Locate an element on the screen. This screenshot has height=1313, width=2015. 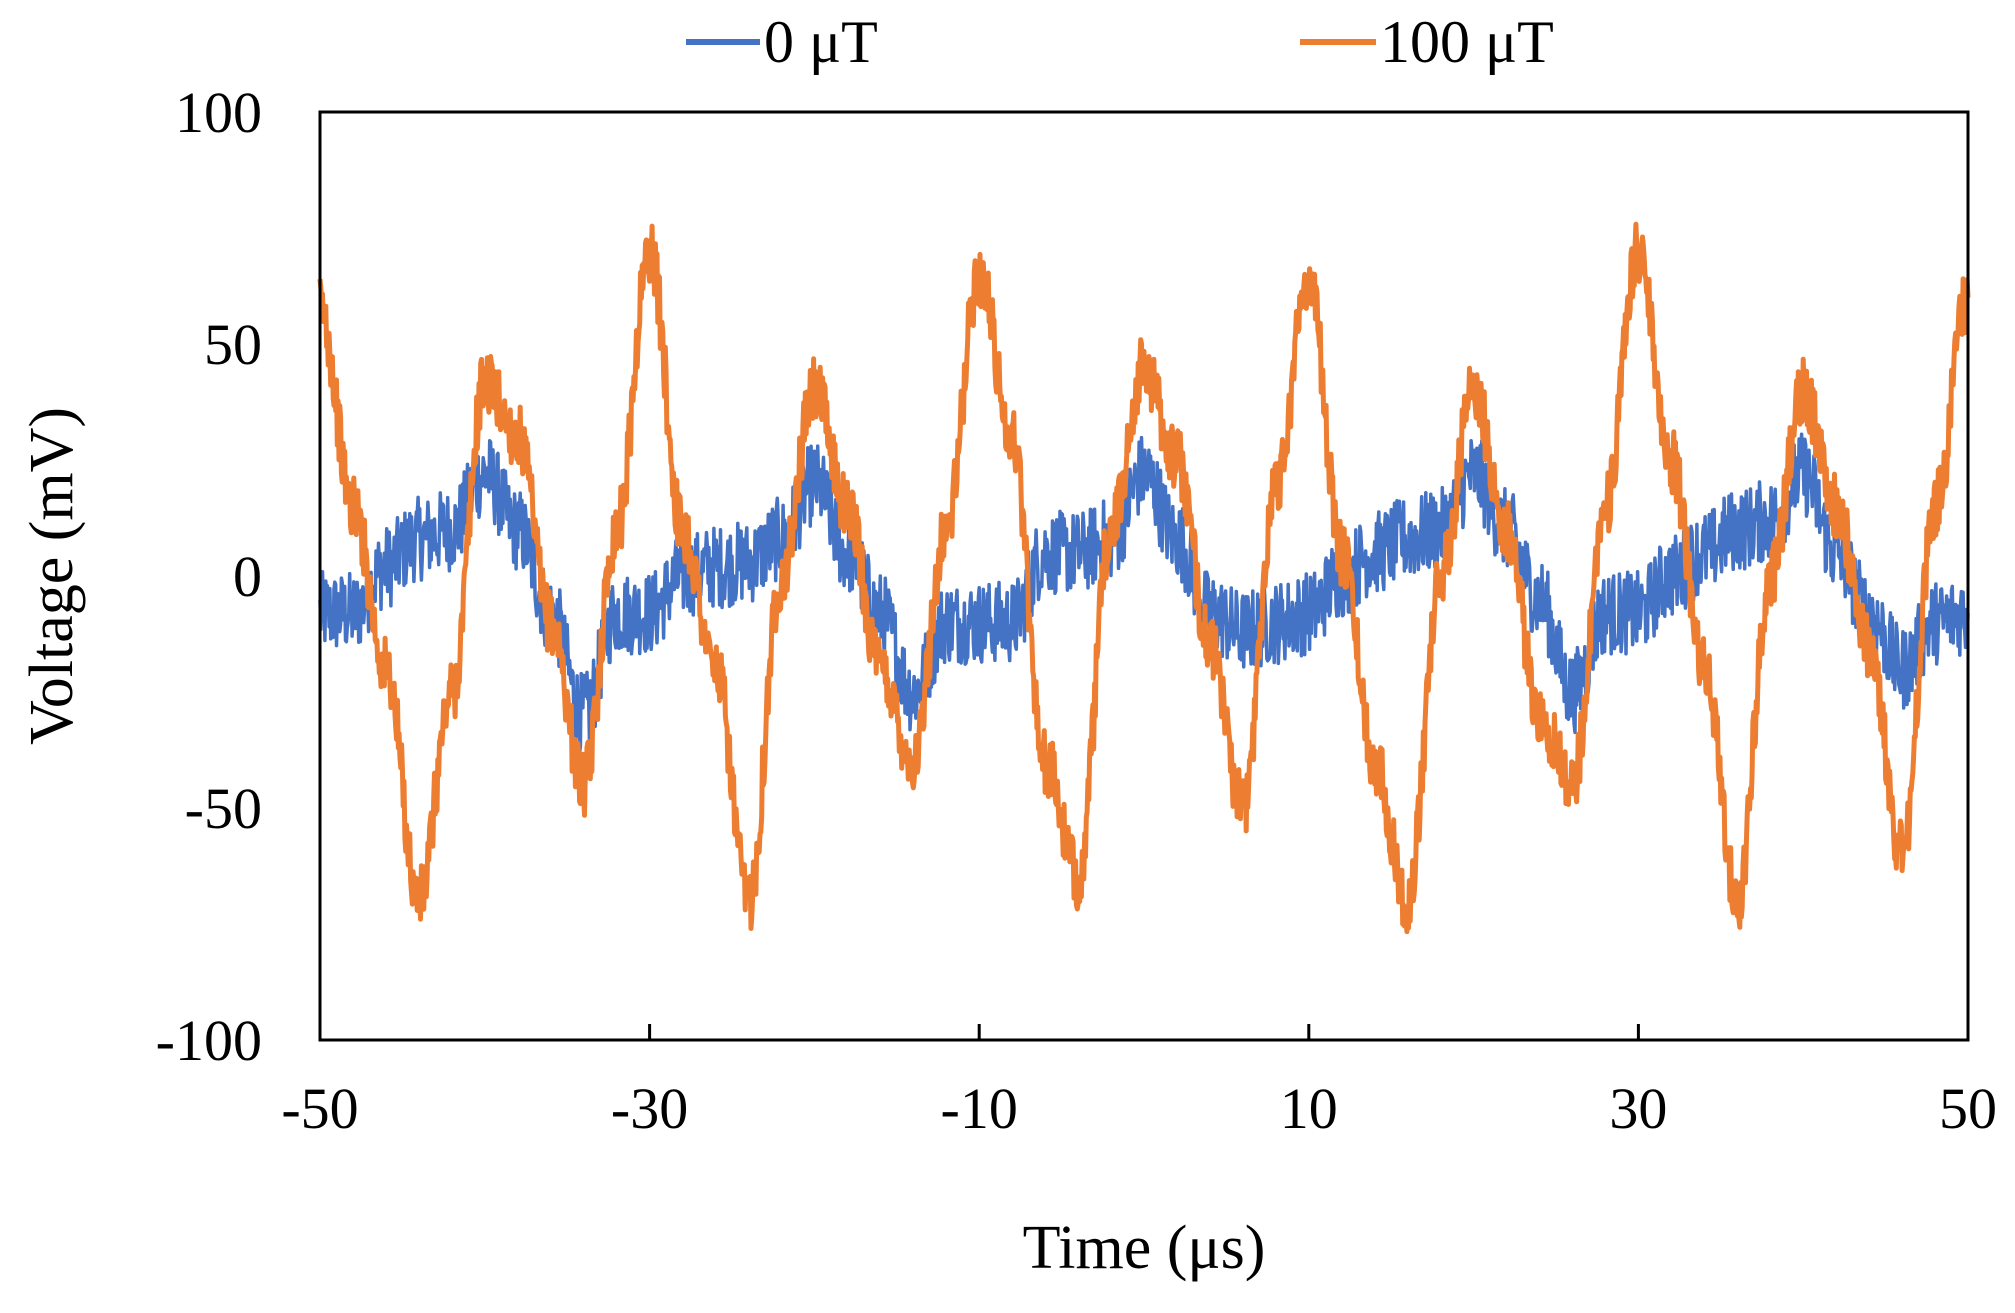
y-tick-label: -50 is located at coordinates (223, 808).